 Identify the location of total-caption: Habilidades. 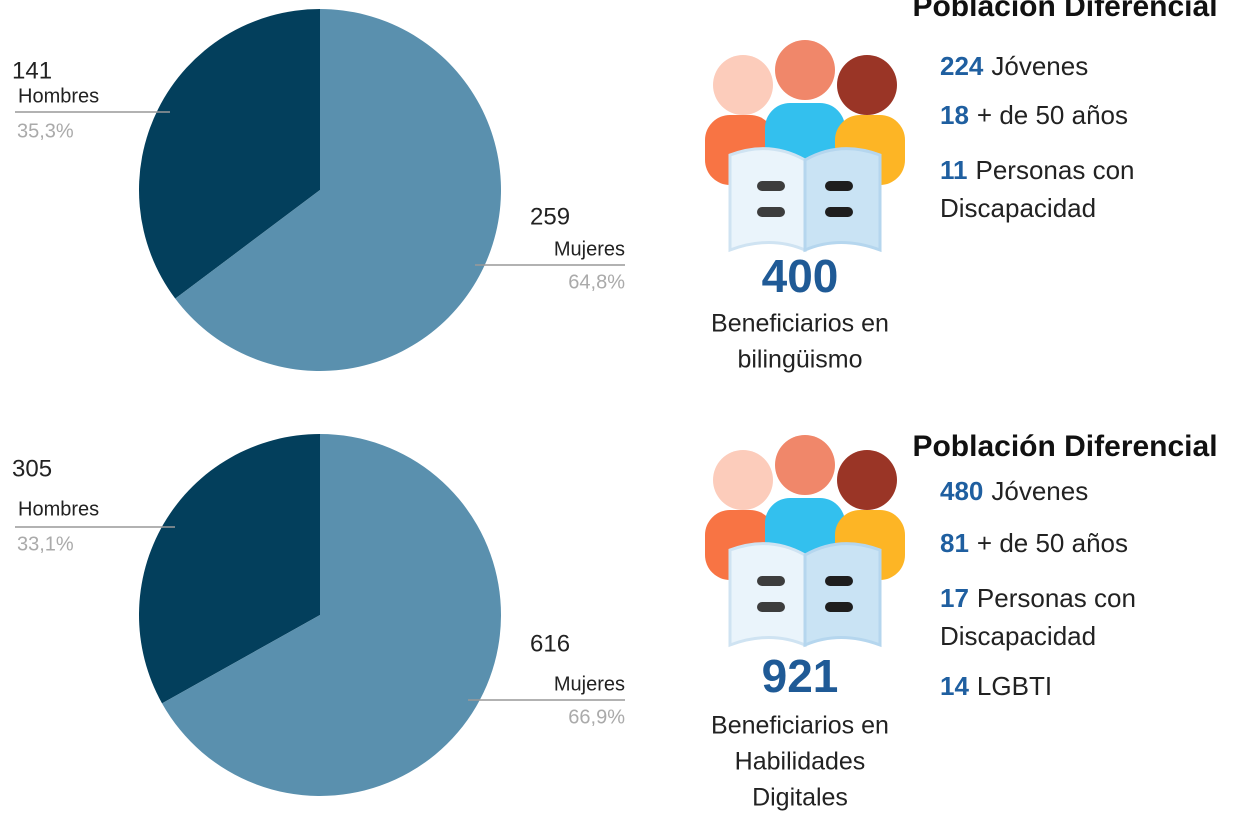
(800, 762).